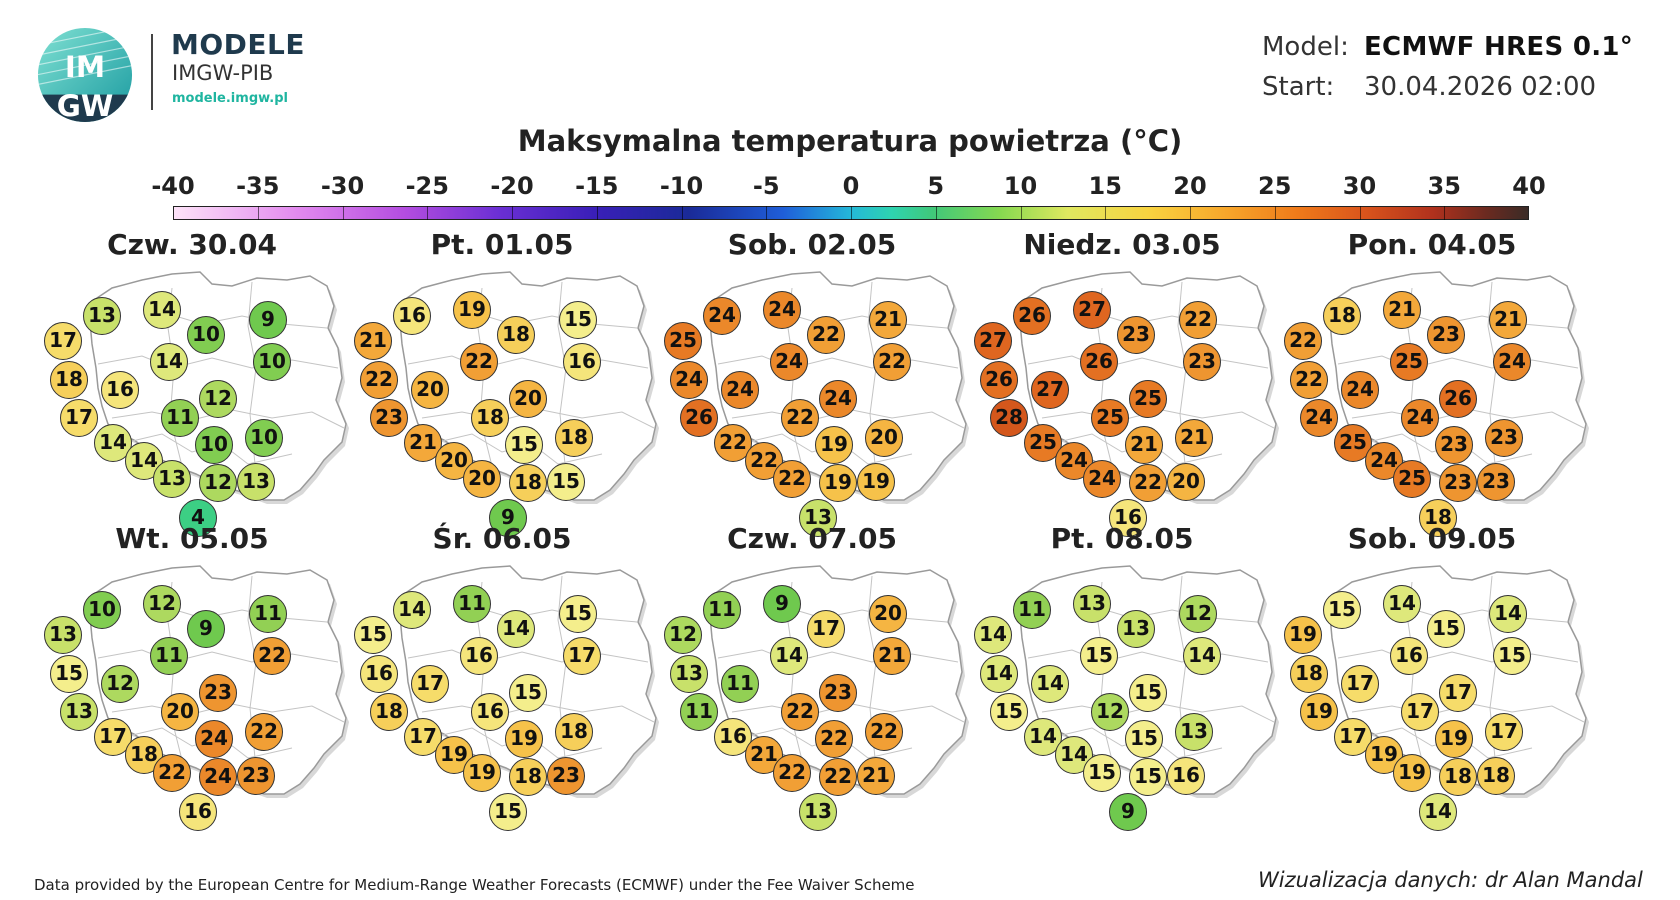  Describe the element at coordinates (851, 213) in the screenshot. I see `color-scale-bar` at that location.